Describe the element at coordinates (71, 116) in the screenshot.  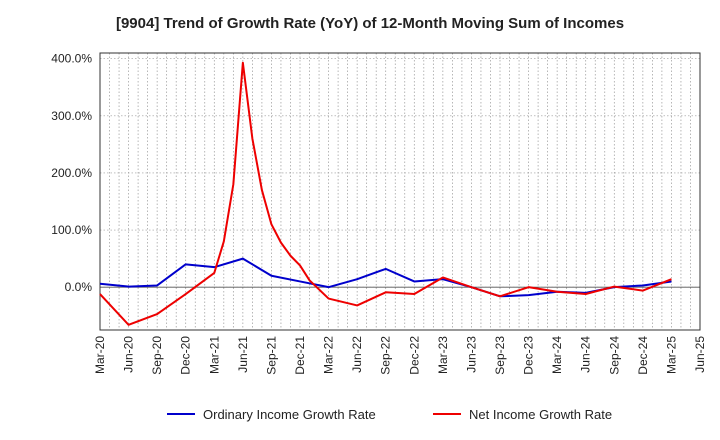
I see `y-tick-label: 300.0%` at that location.